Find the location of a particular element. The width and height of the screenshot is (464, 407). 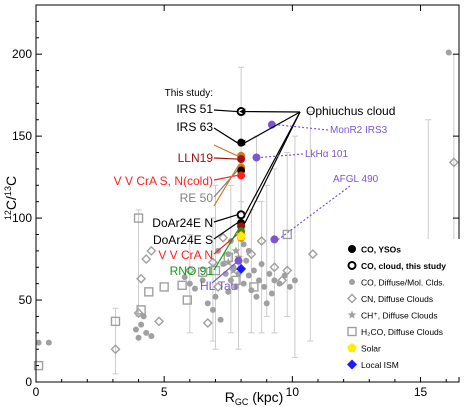

annotation-this-study: This study: is located at coordinates (189, 93).